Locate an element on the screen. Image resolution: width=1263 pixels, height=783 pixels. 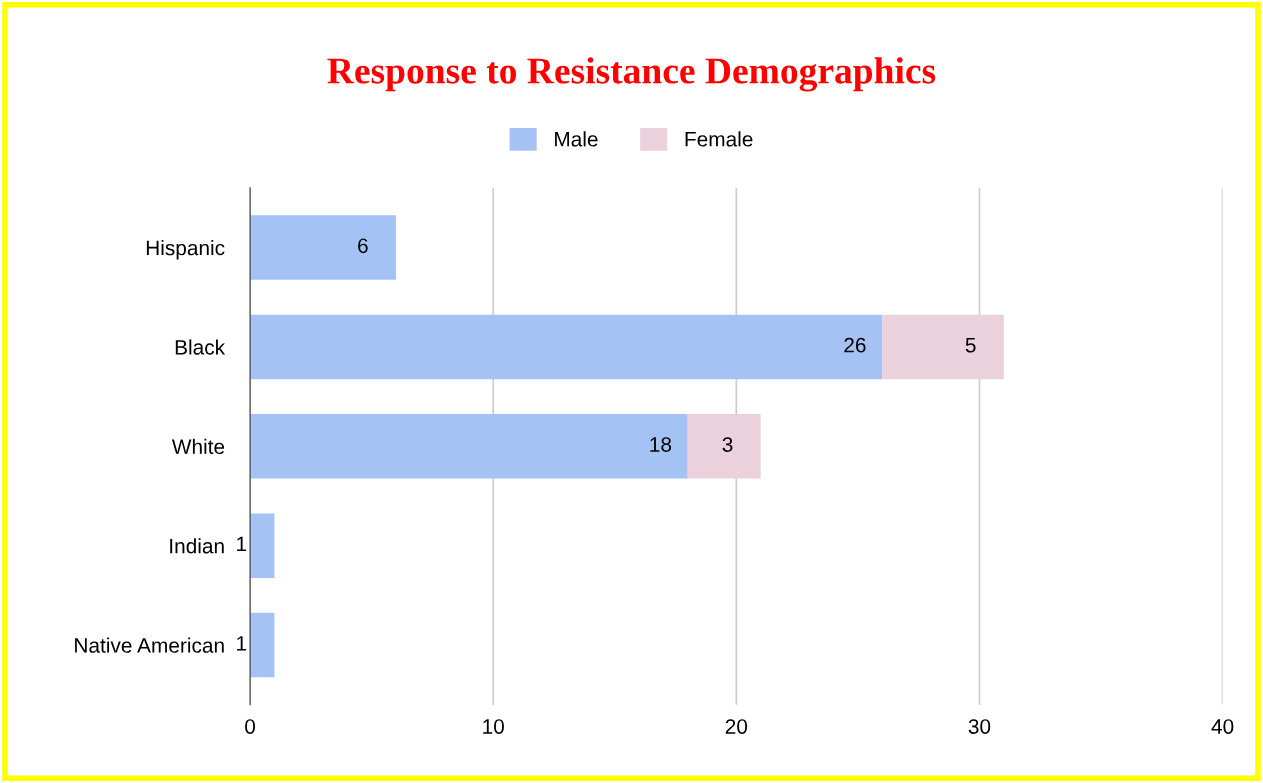
y-tick-label: Indian is located at coordinates (197, 546).